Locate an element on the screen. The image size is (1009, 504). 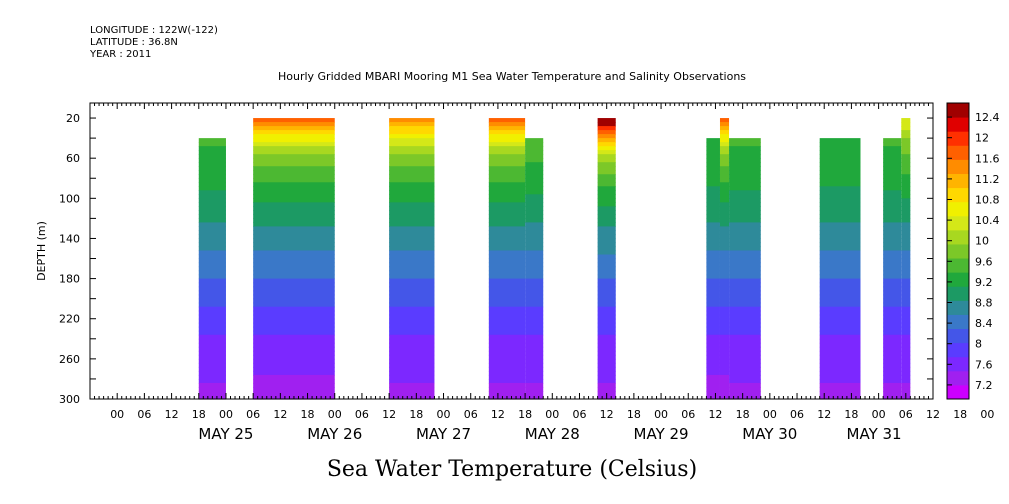
colorbar-title: Sea Water Temperature (Celsius) is located at coordinates (512, 469).